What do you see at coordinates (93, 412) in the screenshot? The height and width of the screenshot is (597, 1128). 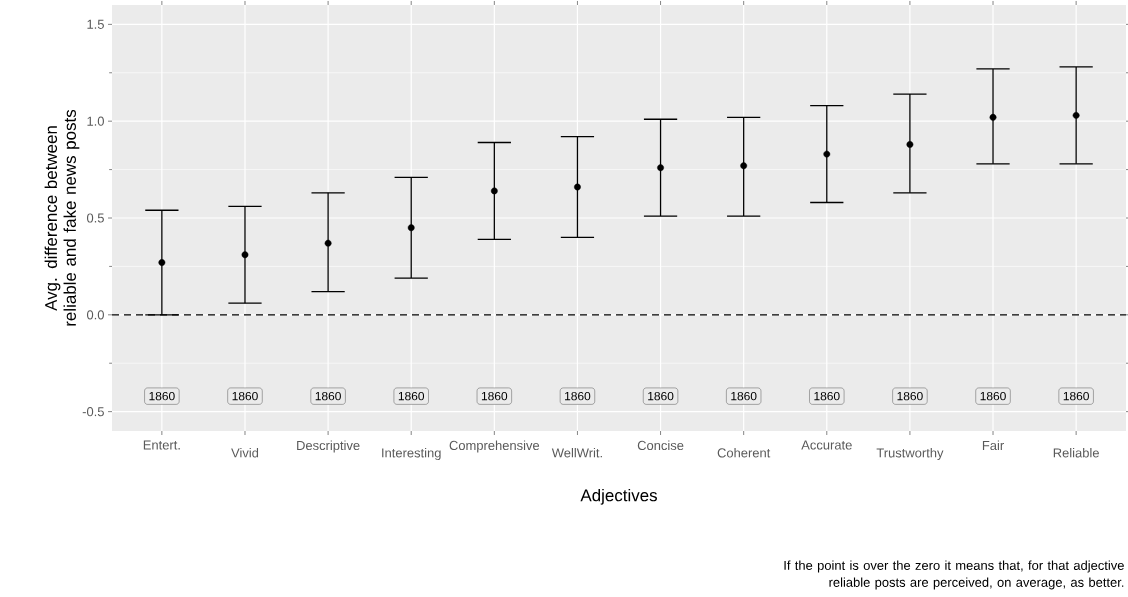 I see `y-tick-label: -0.5` at bounding box center [93, 412].